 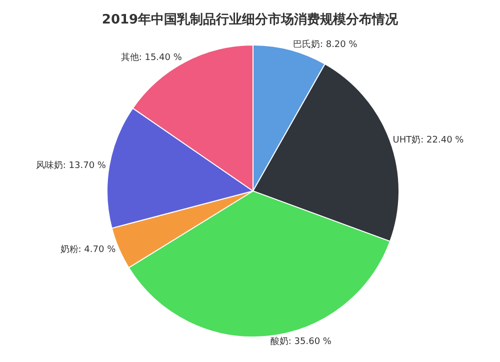 What do you see at coordinates (251, 20) in the screenshot?
I see `chart-title: 2019年中国乳制品行业细分市场消费规模分布情况` at bounding box center [251, 20].